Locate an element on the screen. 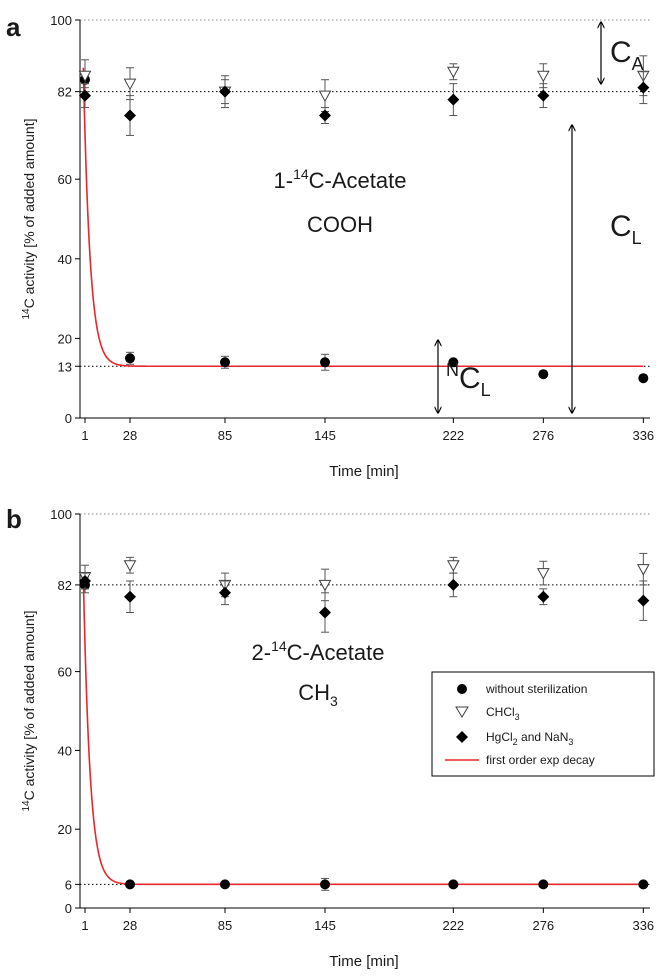  legend-label-chcl3: CHCl3 is located at coordinates (503, 713).